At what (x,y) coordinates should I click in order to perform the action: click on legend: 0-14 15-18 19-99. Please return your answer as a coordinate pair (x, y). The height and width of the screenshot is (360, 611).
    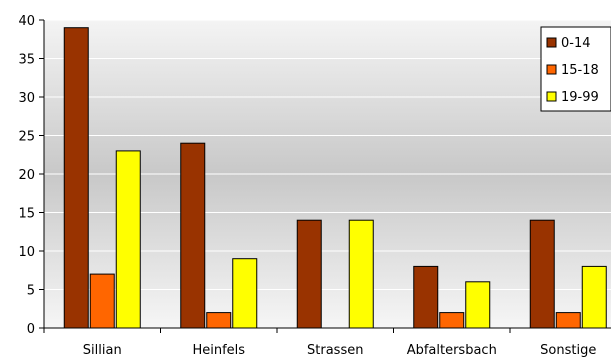
    Looking at the image, I should click on (575, 69).